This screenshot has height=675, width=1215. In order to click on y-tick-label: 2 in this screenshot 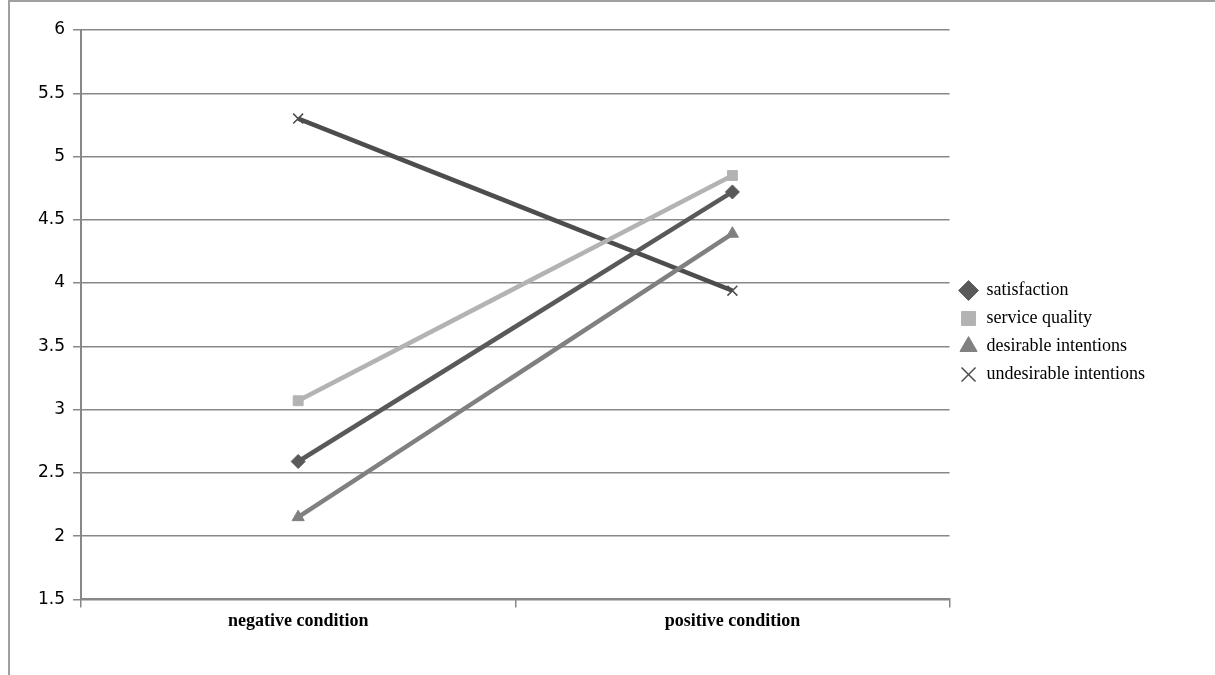, I will do `click(60, 534)`.